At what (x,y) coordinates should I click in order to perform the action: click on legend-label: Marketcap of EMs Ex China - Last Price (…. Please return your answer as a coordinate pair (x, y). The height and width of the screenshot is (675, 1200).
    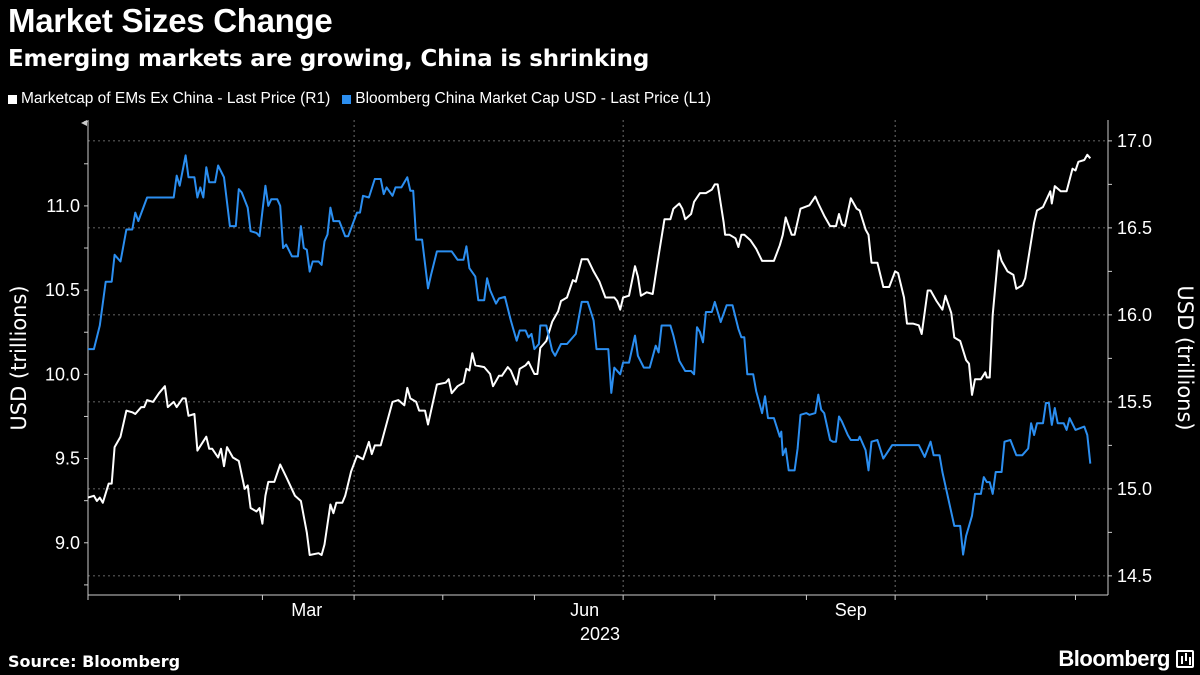
    Looking at the image, I should click on (176, 98).